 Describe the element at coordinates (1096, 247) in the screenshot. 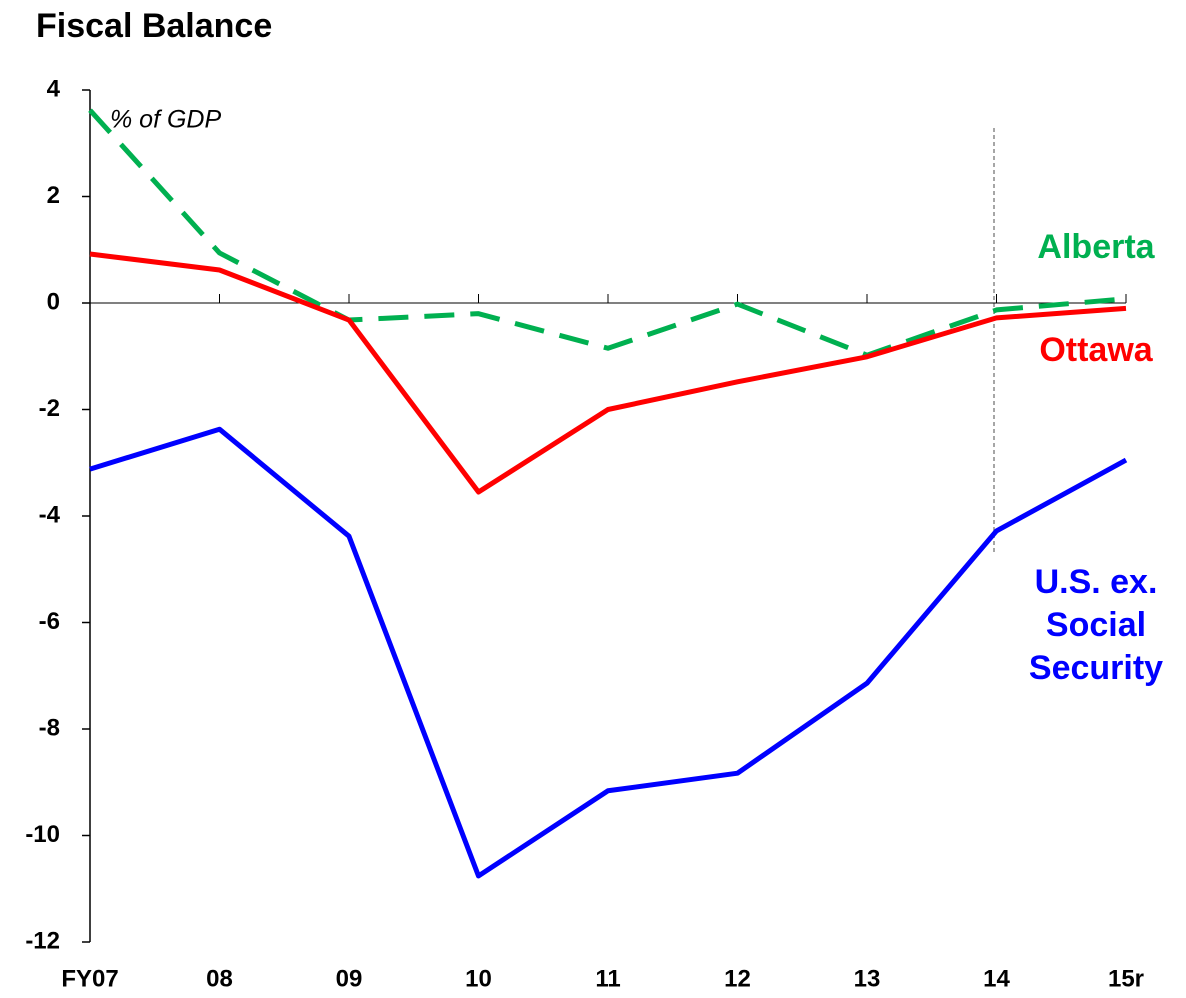

I see `series-label: Alberta` at that location.